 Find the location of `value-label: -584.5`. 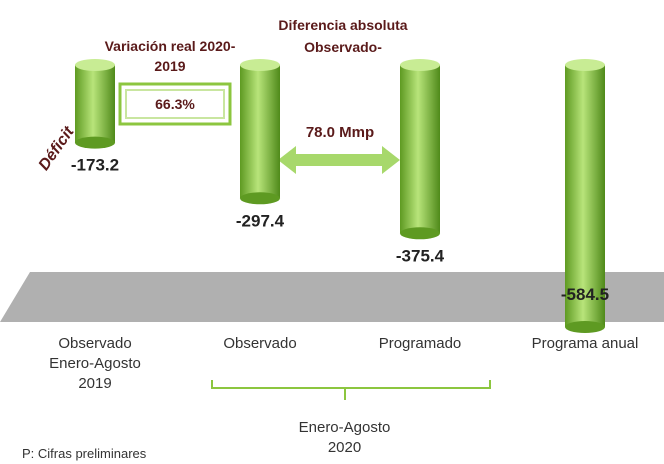

value-label: -584.5 is located at coordinates (585, 294).